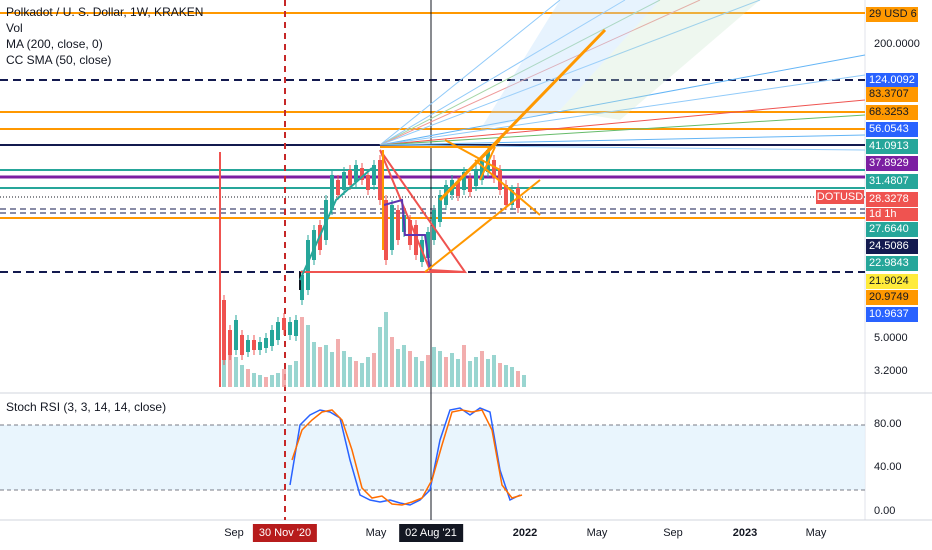  What do you see at coordinates (86, 407) in the screenshot?
I see `stoch-rsi-legend: Stoch RSI (3, 3, 14, 14, close)` at bounding box center [86, 407].